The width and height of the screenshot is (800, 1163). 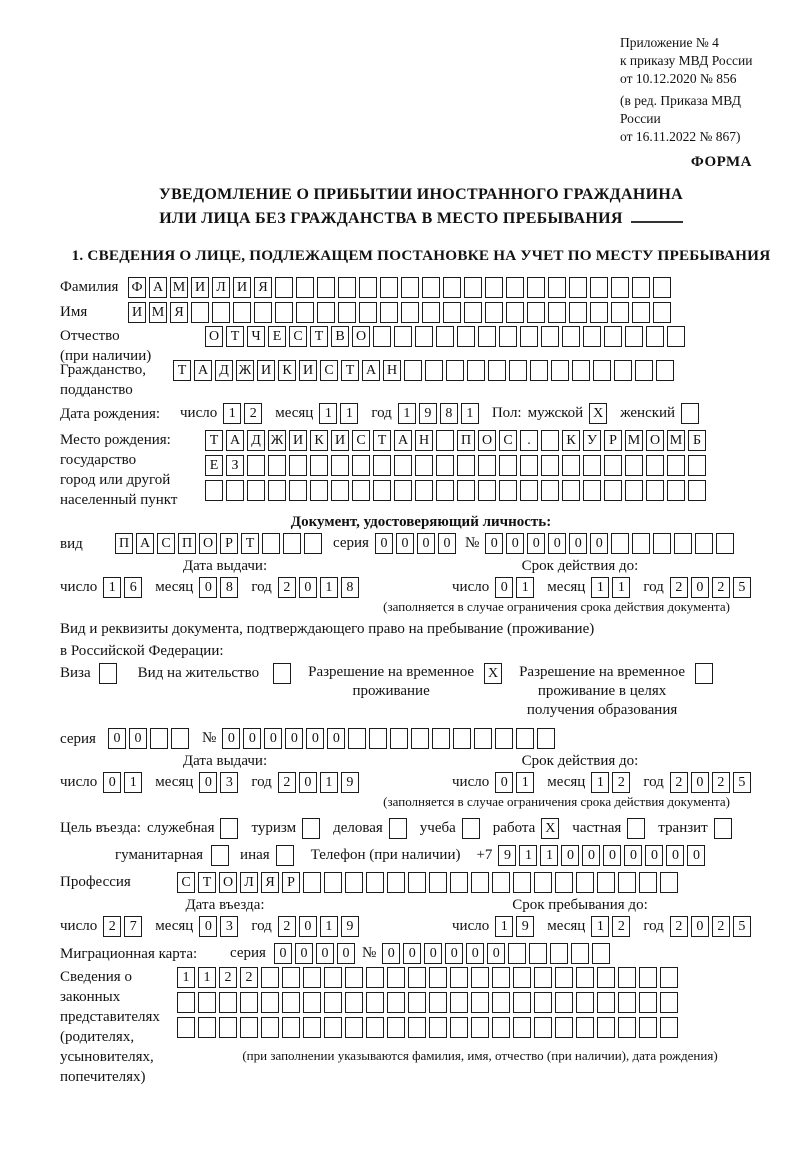 I want to click on char-box: П, so click(x=187, y=543).